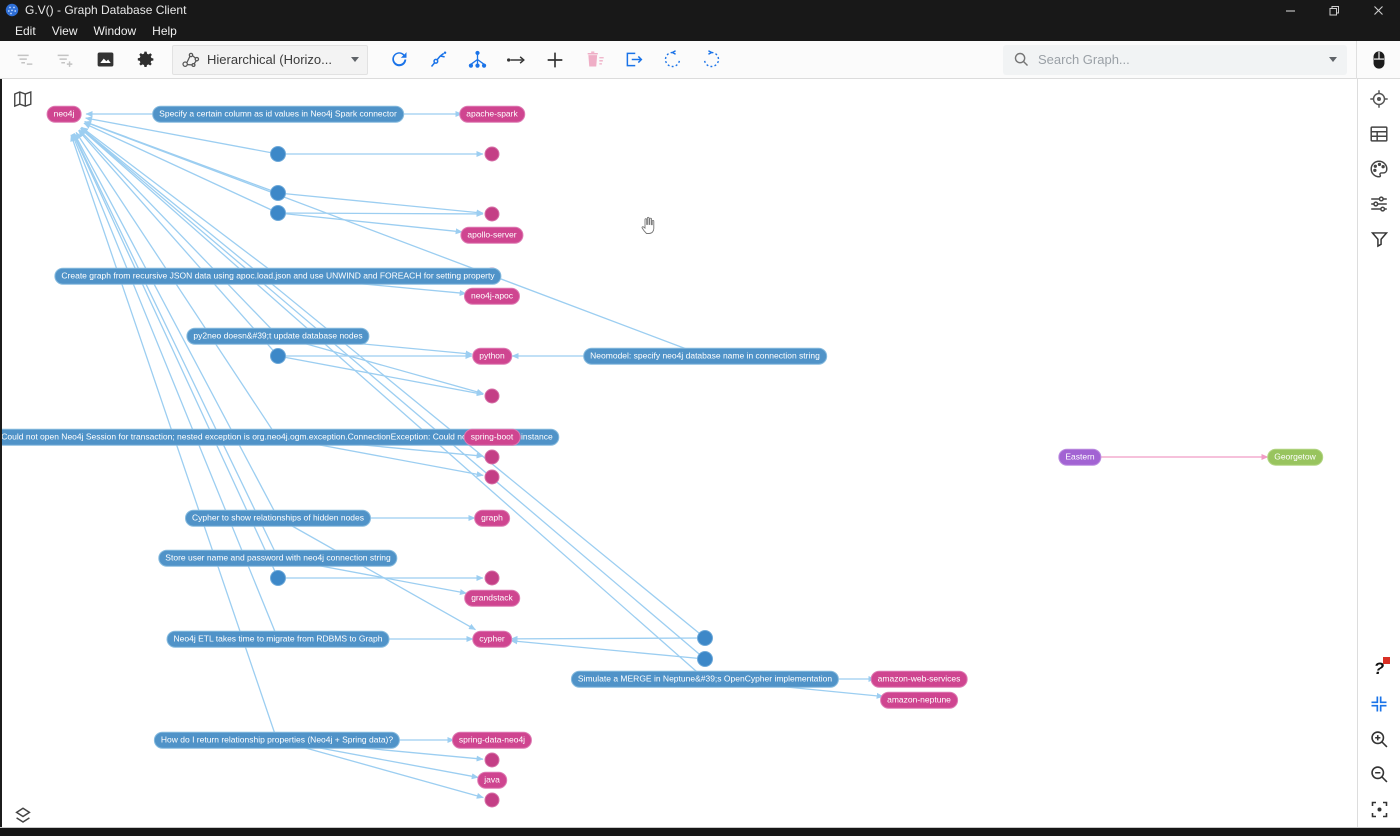  Describe the element at coordinates (919, 679) in the screenshot. I see `graph-node-aws: amazon-web-services` at that location.